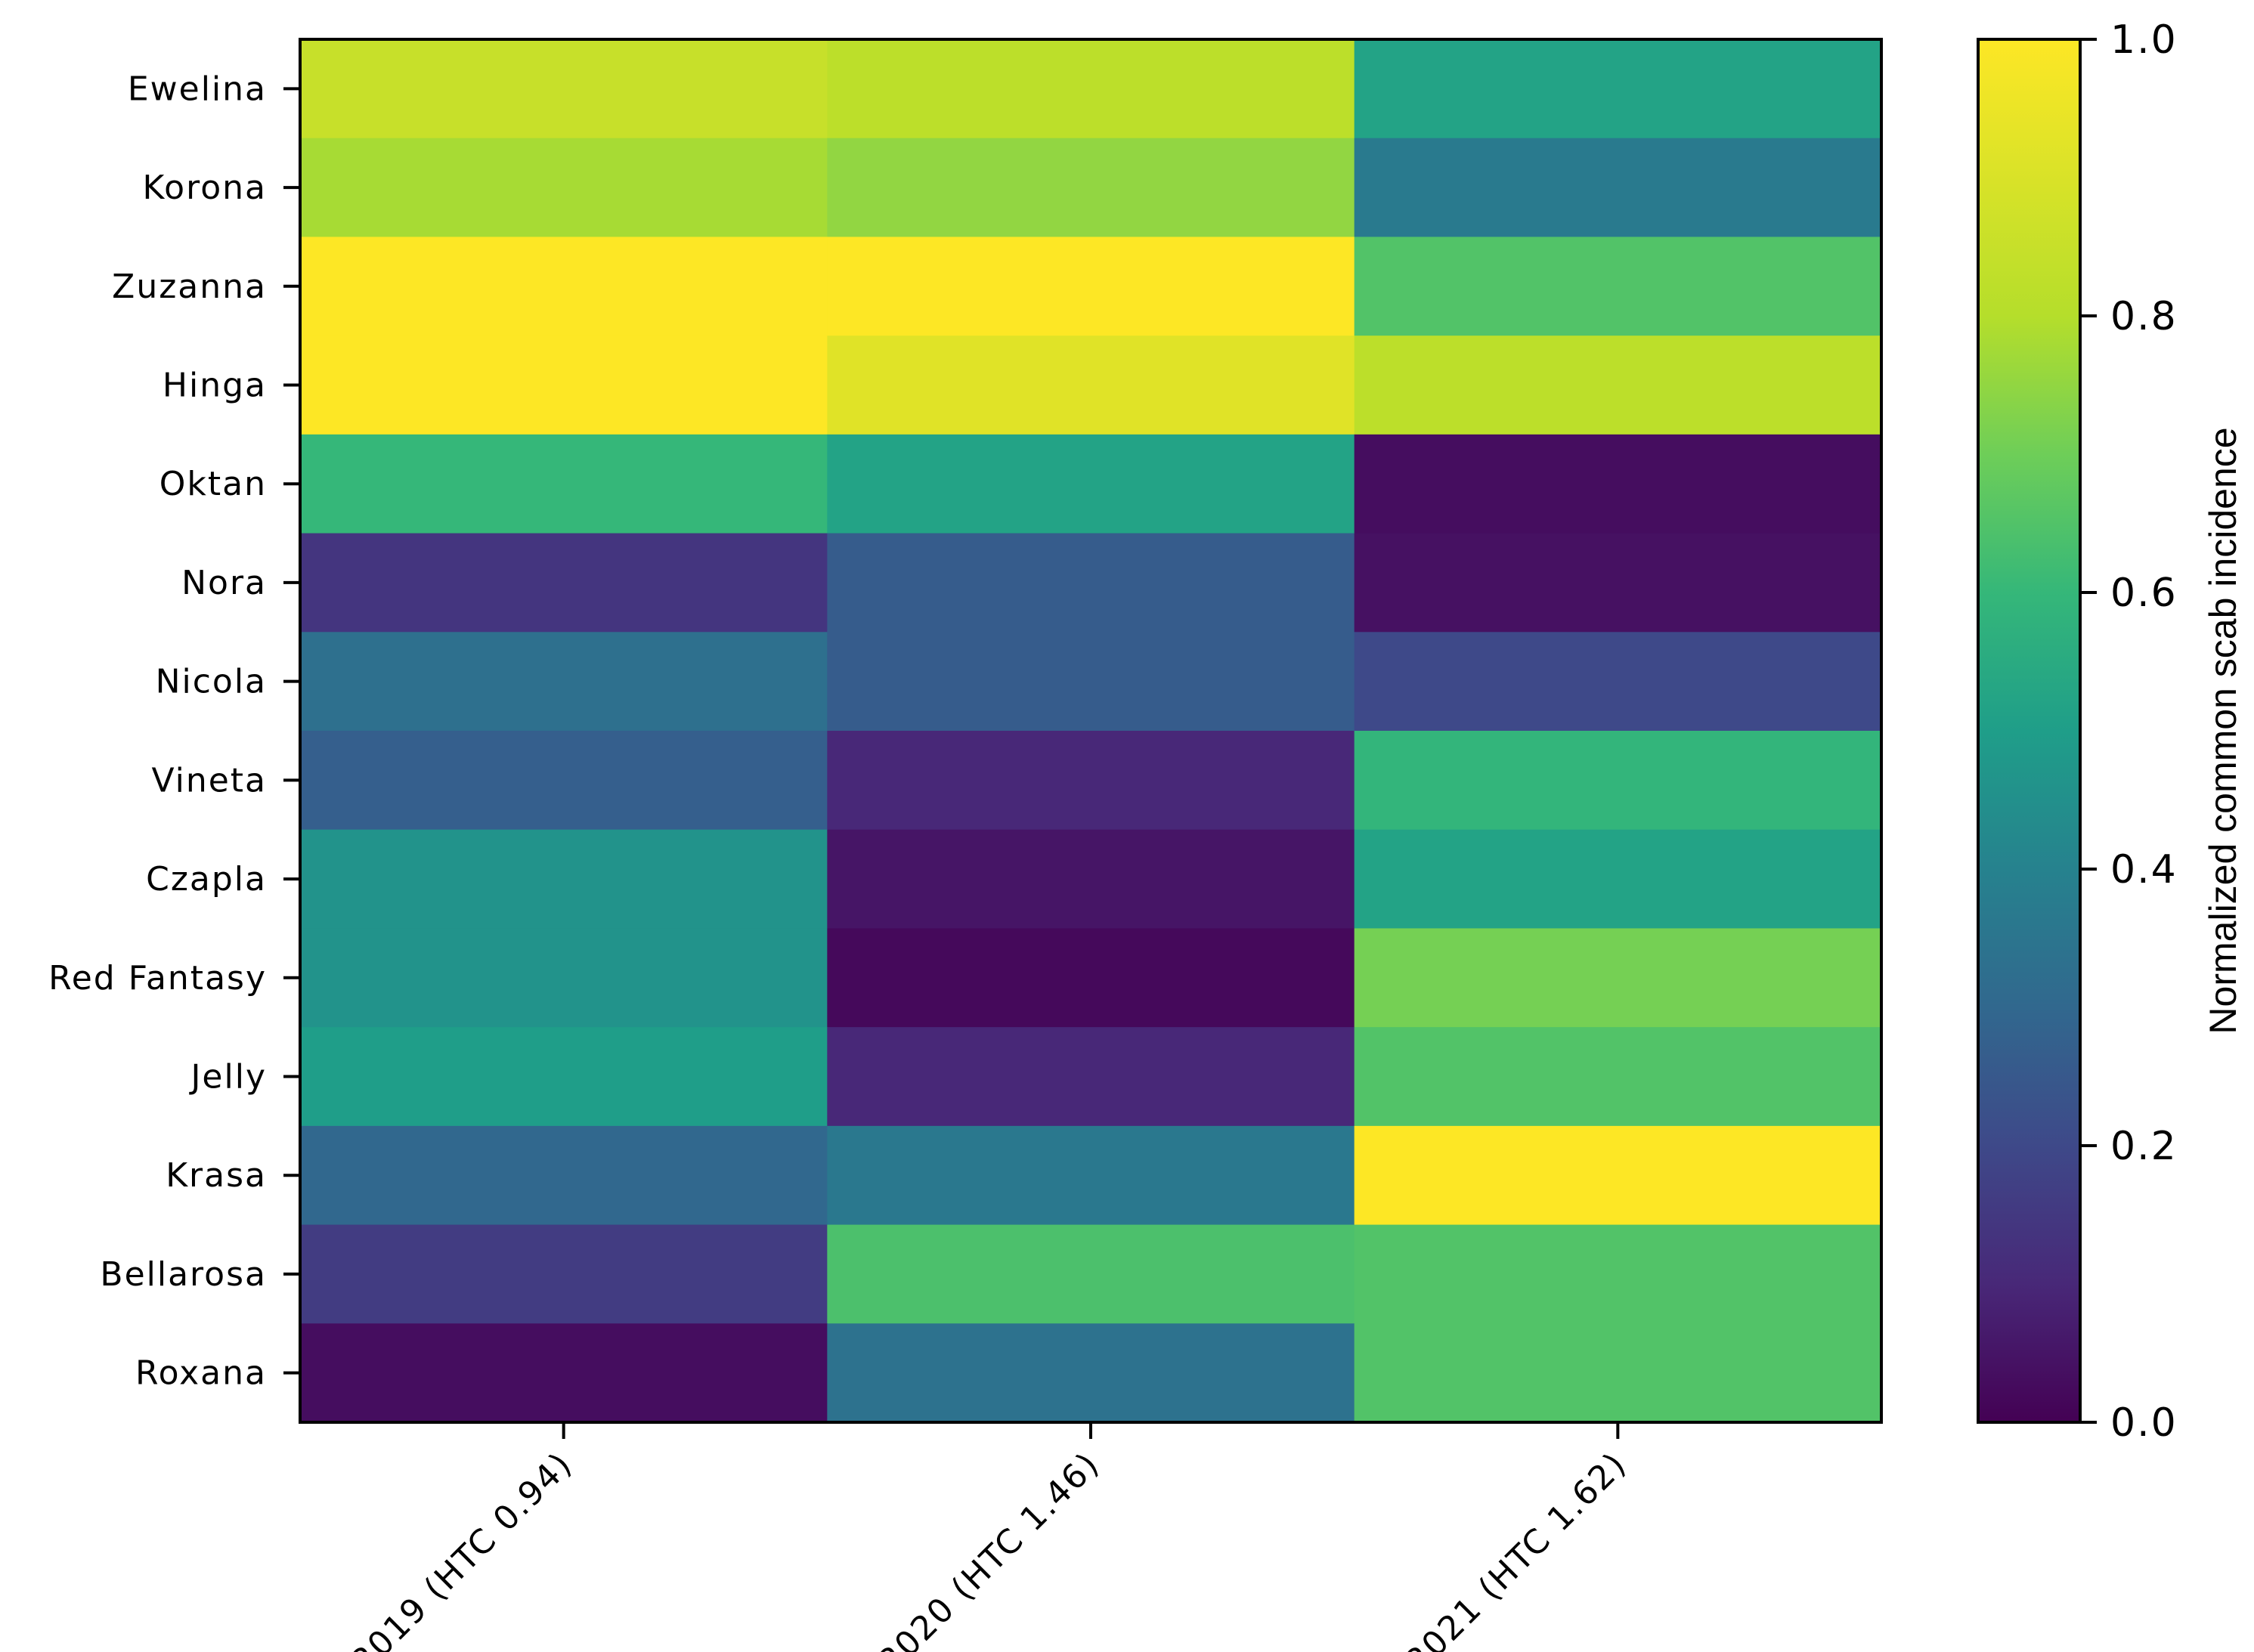 The width and height of the screenshot is (2254, 1652). I want to click on colorbar-gradient, so click(2029, 730).